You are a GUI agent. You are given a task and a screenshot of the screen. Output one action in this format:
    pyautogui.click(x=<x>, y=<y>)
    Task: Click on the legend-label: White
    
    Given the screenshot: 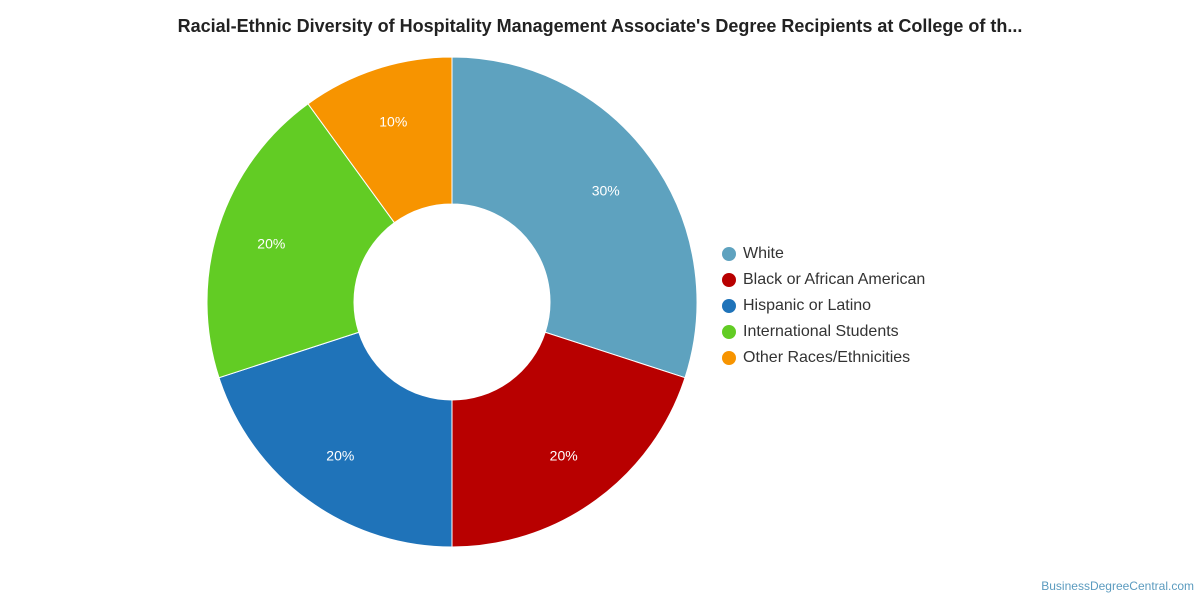 What is the action you would take?
    pyautogui.click(x=763, y=253)
    